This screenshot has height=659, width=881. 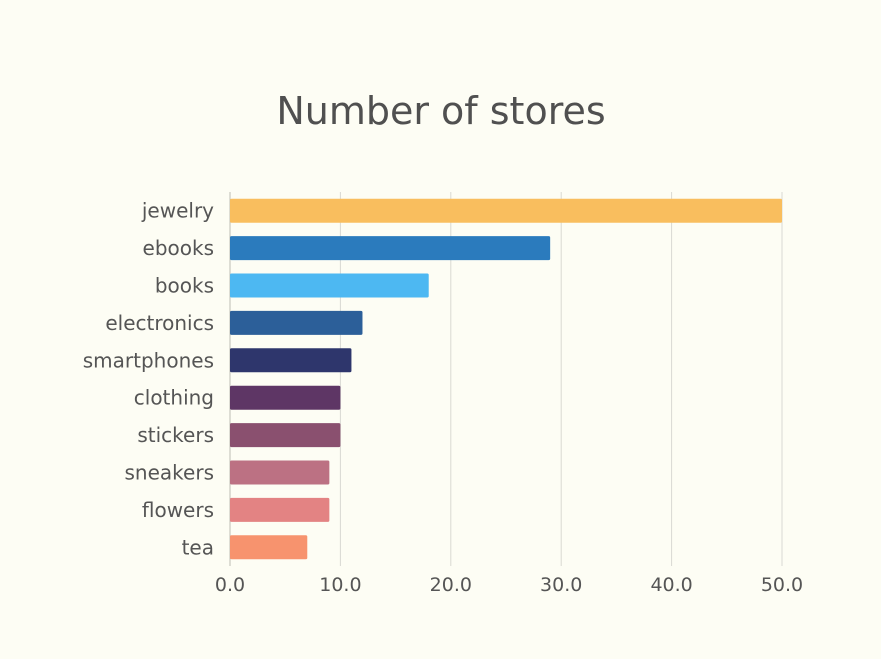 I want to click on bar-smartphones, so click(x=291, y=360).